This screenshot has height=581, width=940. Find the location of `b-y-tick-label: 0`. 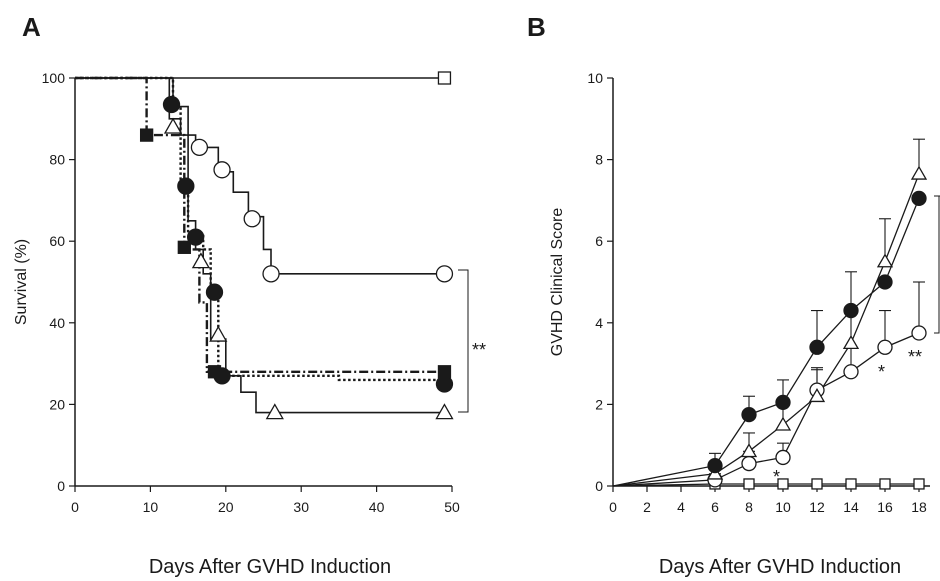

b-y-tick-label: 0 is located at coordinates (599, 486).